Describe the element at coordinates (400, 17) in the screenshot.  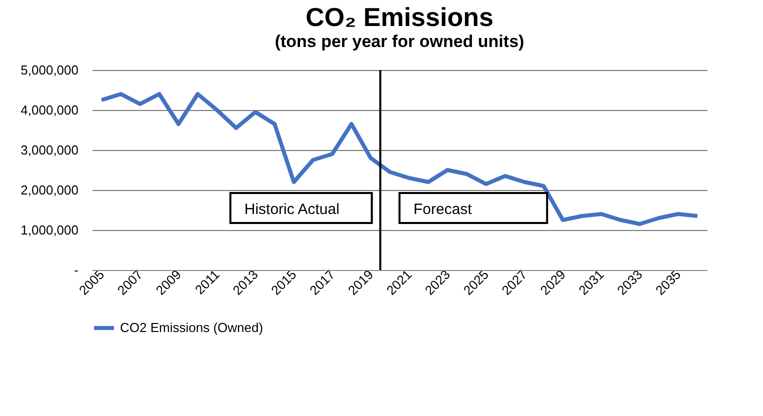
I see `chart-title: CO₂ Emissions` at that location.